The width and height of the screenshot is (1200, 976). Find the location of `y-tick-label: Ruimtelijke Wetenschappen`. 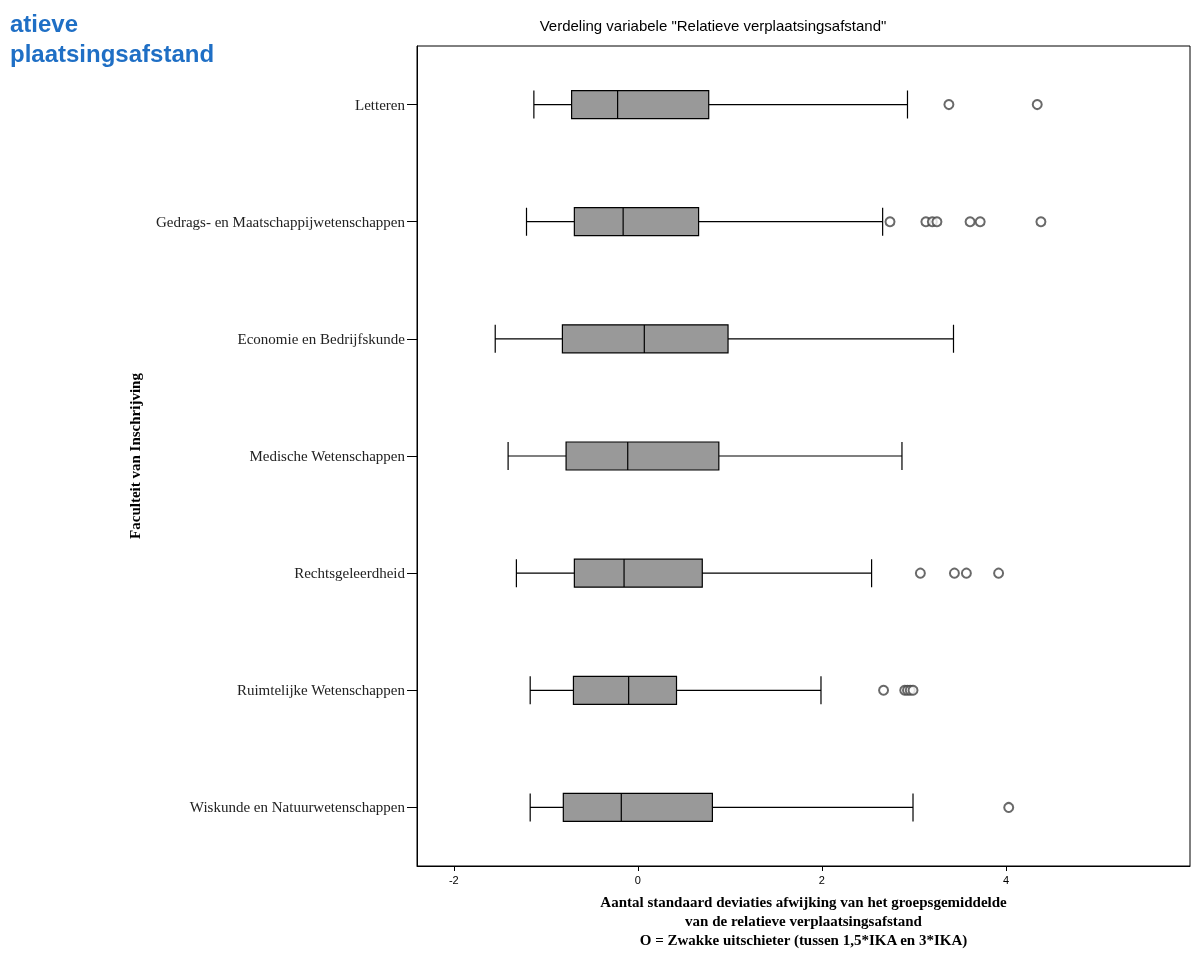

y-tick-label: Ruimtelijke Wetenschappen is located at coordinates (321, 690).